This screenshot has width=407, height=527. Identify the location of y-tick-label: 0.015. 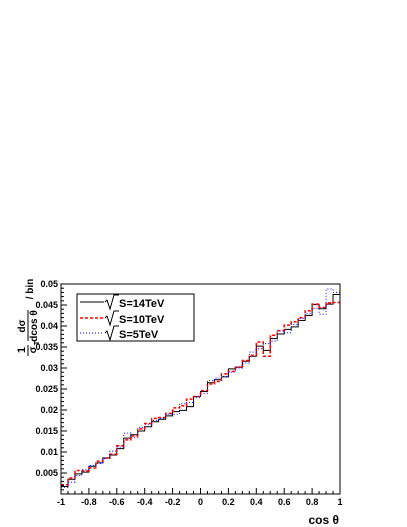
(46, 431).